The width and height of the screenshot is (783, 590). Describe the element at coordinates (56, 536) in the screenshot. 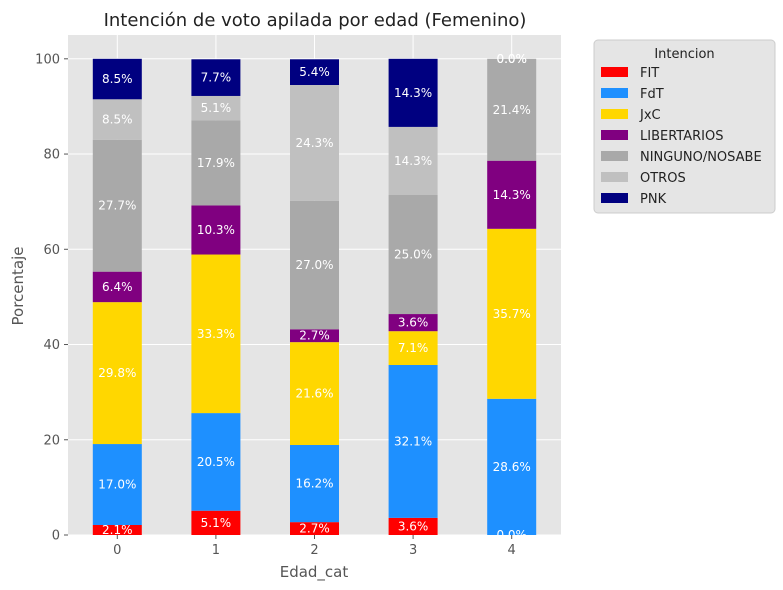

I see `y-tick-label: 0` at that location.